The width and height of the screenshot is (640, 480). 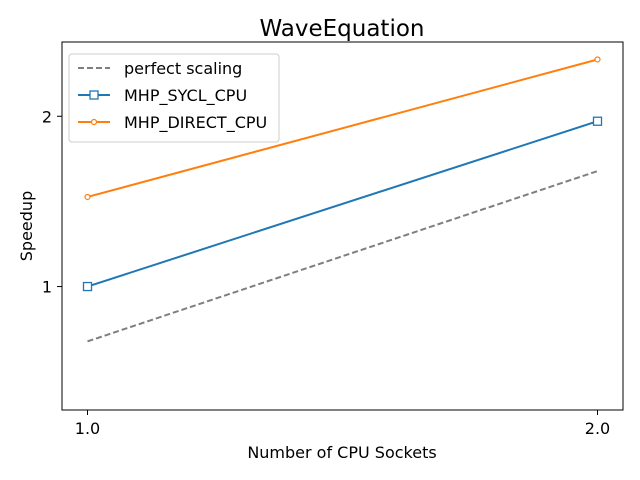 I want to click on chart-title: WaveEquation, so click(x=342, y=29).